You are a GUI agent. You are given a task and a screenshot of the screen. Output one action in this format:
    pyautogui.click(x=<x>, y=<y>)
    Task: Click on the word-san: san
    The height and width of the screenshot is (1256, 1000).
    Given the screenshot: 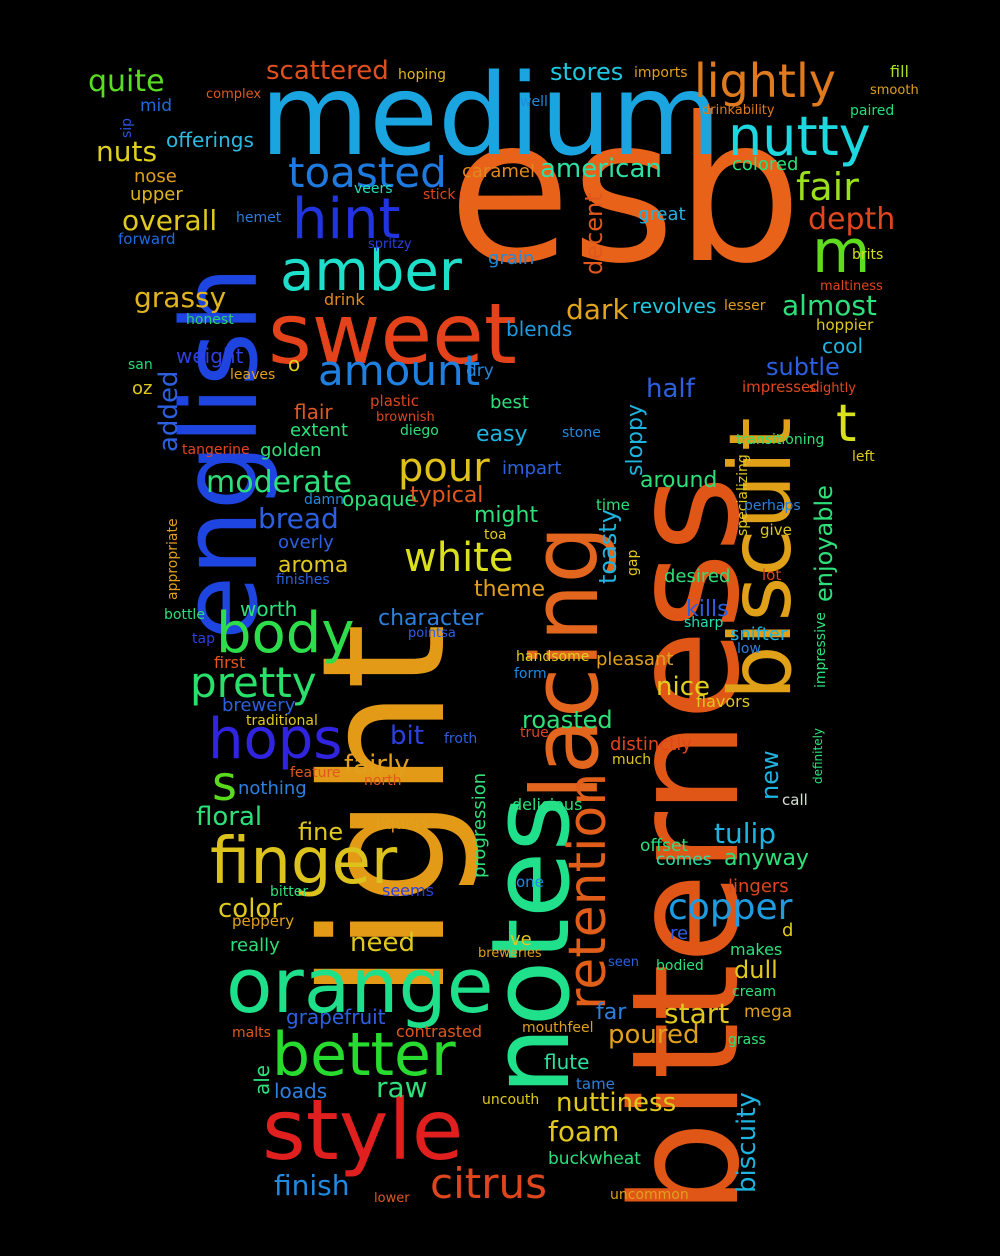 What is the action you would take?
    pyautogui.click(x=140, y=365)
    